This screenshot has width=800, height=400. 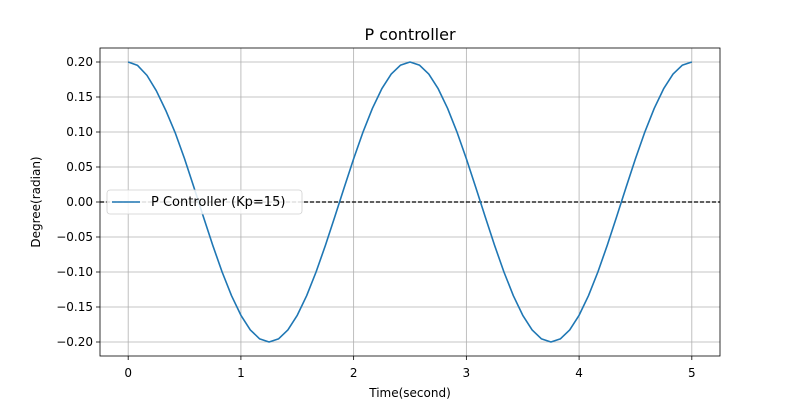 What do you see at coordinates (218, 202) in the screenshot?
I see `legend-label: P Controller (Kp=15)` at bounding box center [218, 202].